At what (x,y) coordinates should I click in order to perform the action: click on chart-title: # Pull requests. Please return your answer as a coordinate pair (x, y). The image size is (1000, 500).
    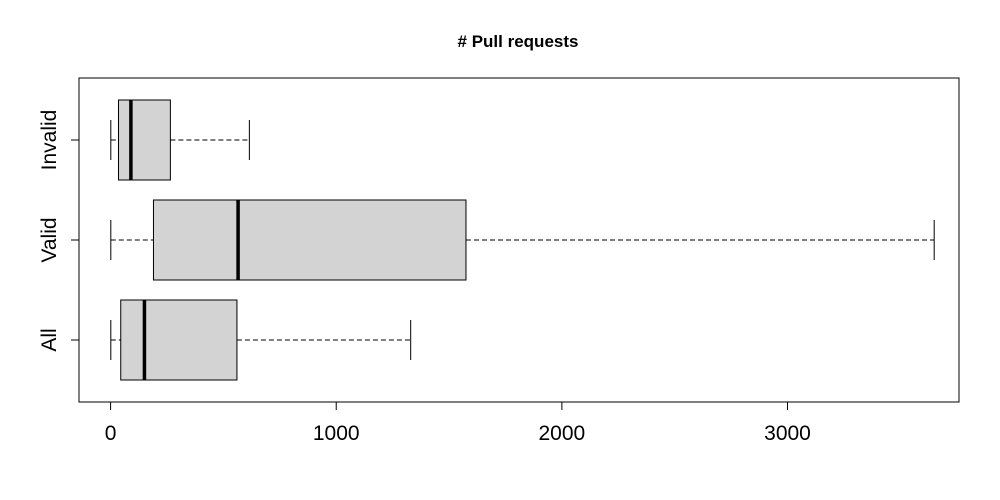
    Looking at the image, I should click on (518, 41).